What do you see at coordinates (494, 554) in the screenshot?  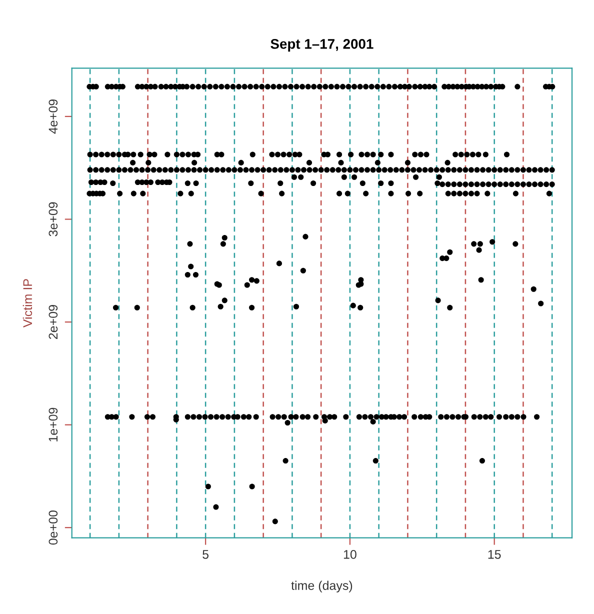 I see `x-tick-label: 15` at bounding box center [494, 554].